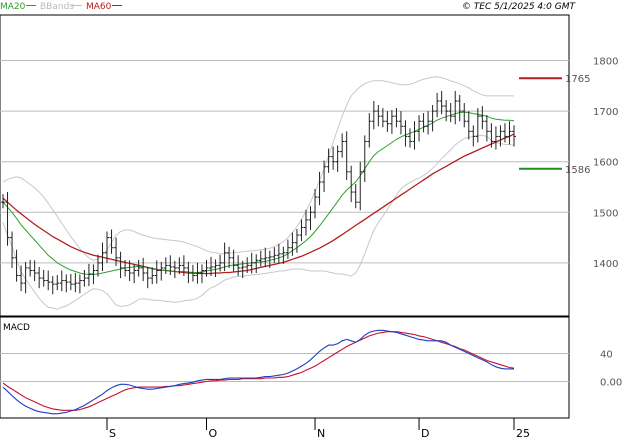 This screenshot has width=627, height=440. I want to click on macd-grid, so click(284, 367).